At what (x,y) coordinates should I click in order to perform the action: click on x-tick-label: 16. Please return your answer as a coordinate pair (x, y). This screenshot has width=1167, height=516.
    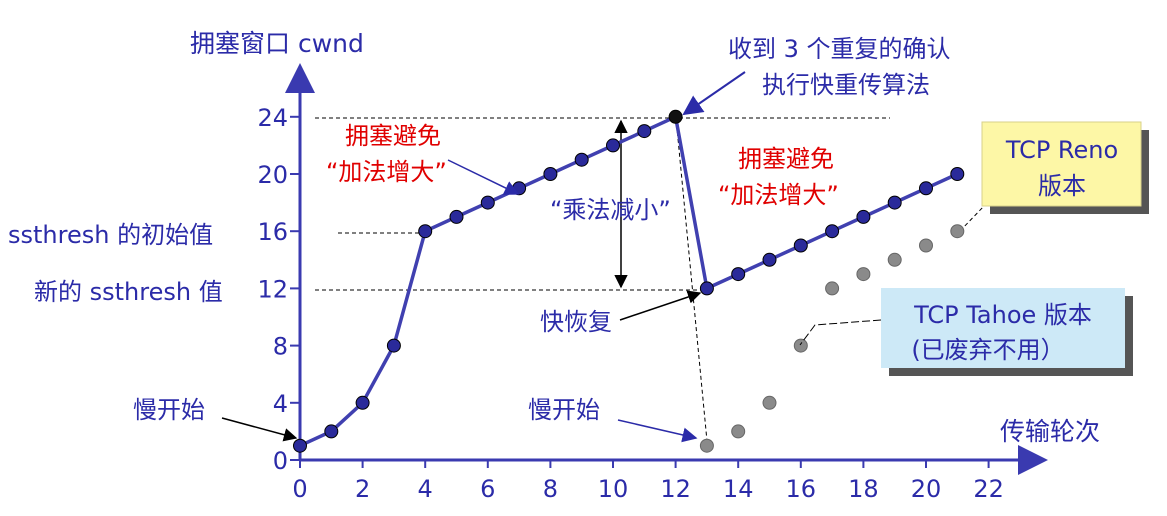
    Looking at the image, I should click on (801, 489).